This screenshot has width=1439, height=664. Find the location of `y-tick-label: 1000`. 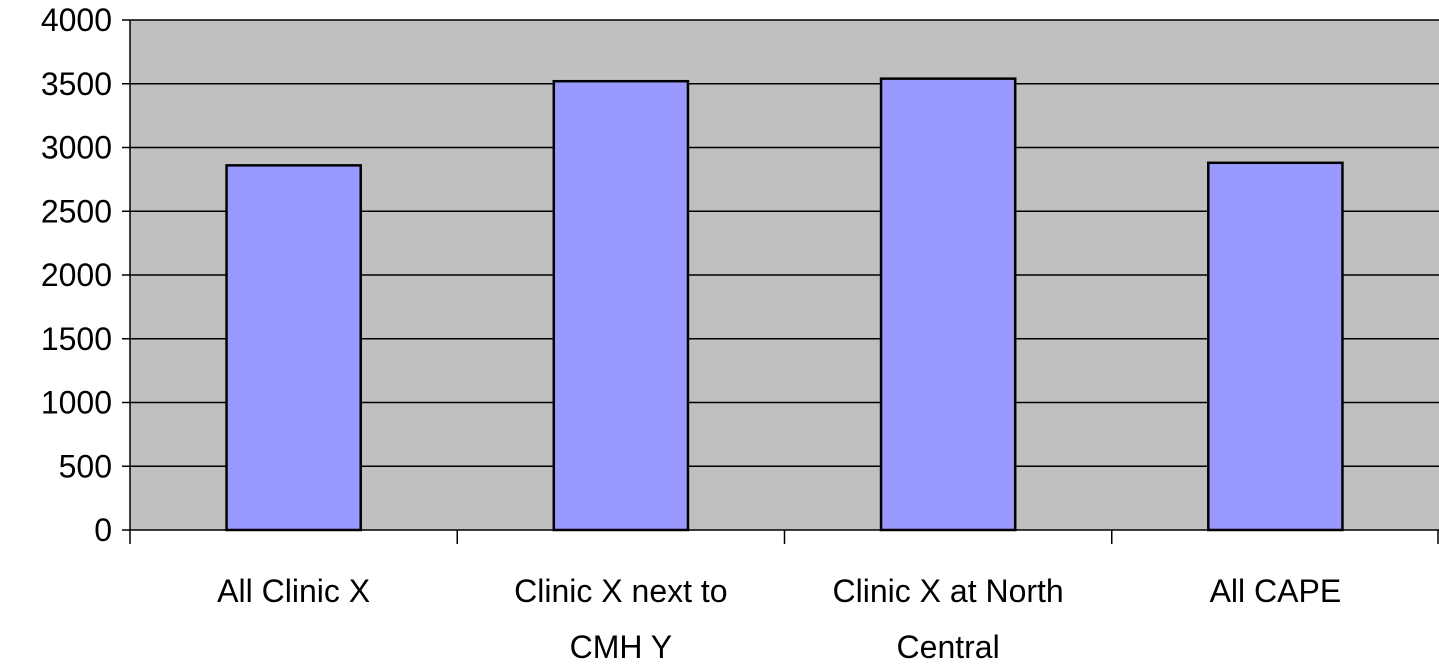

y-tick-label: 1000 is located at coordinates (76, 403).